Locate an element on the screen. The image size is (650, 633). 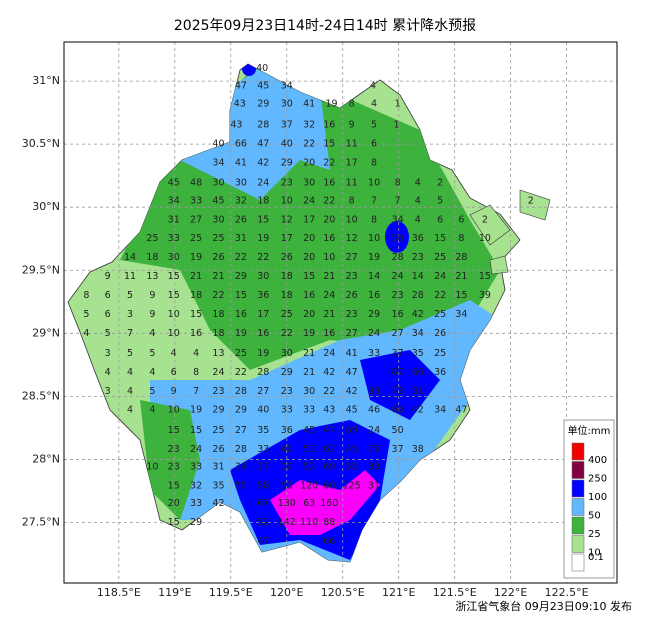
station-value: 63 is located at coordinates (309, 503).